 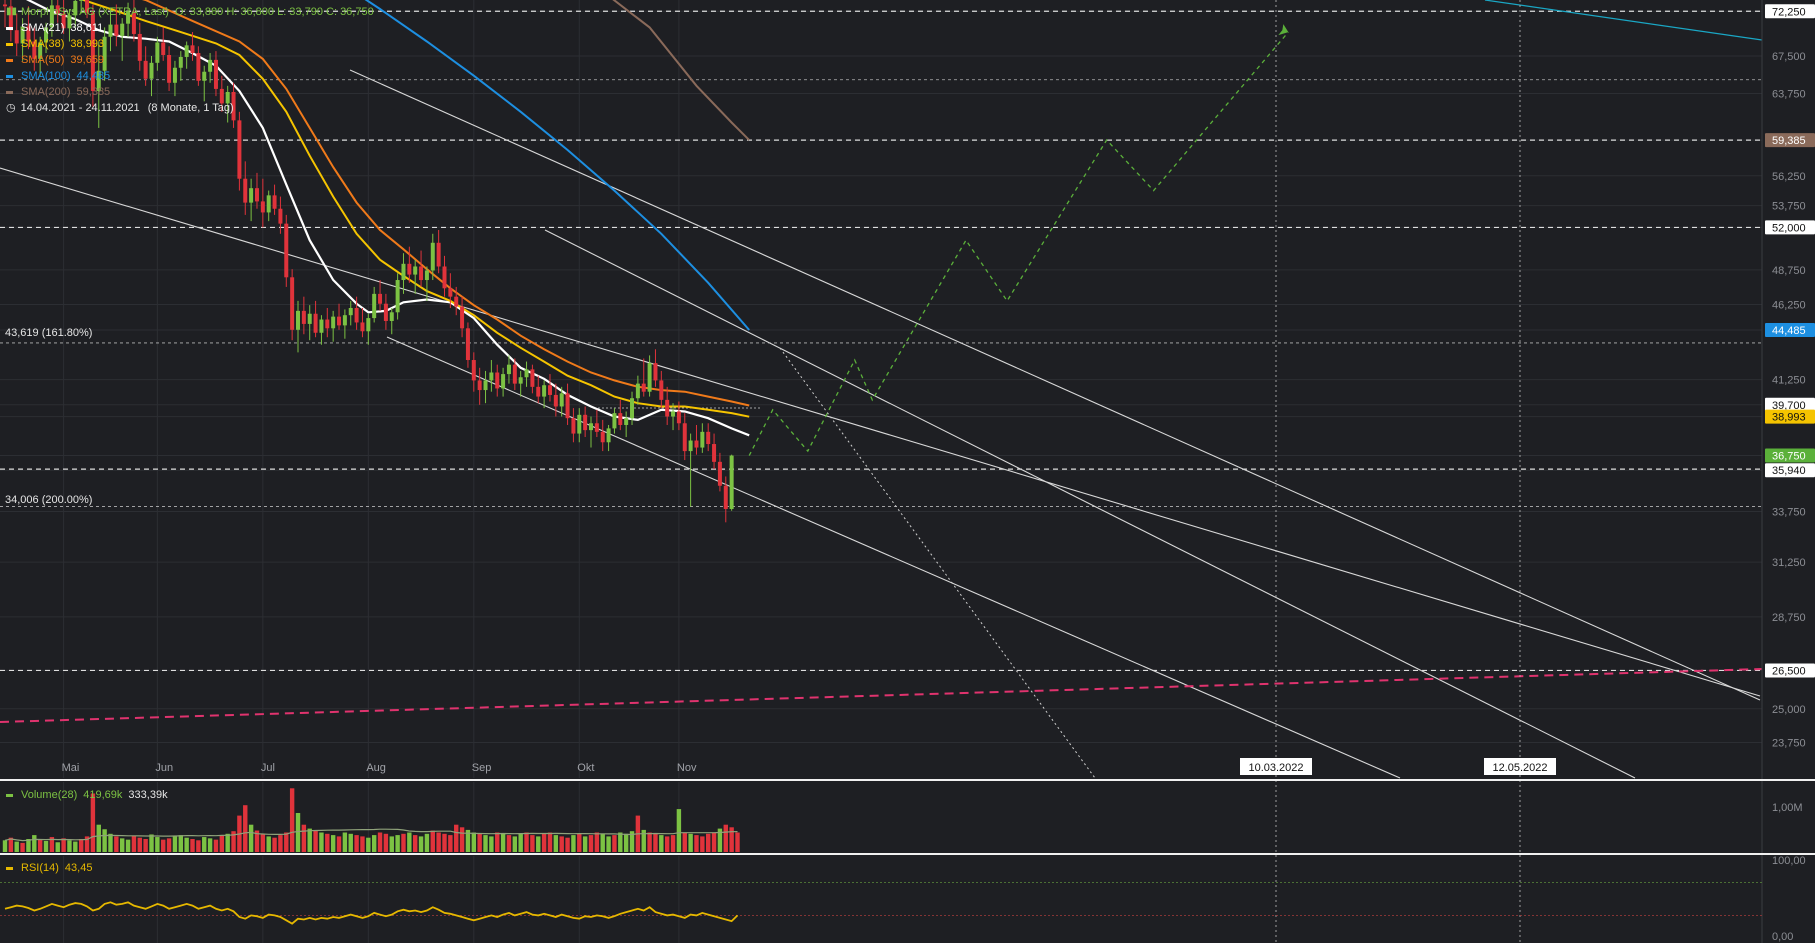 What do you see at coordinates (49, 500) in the screenshot?
I see `fib-label-200: 34,006 (200.00%)` at bounding box center [49, 500].